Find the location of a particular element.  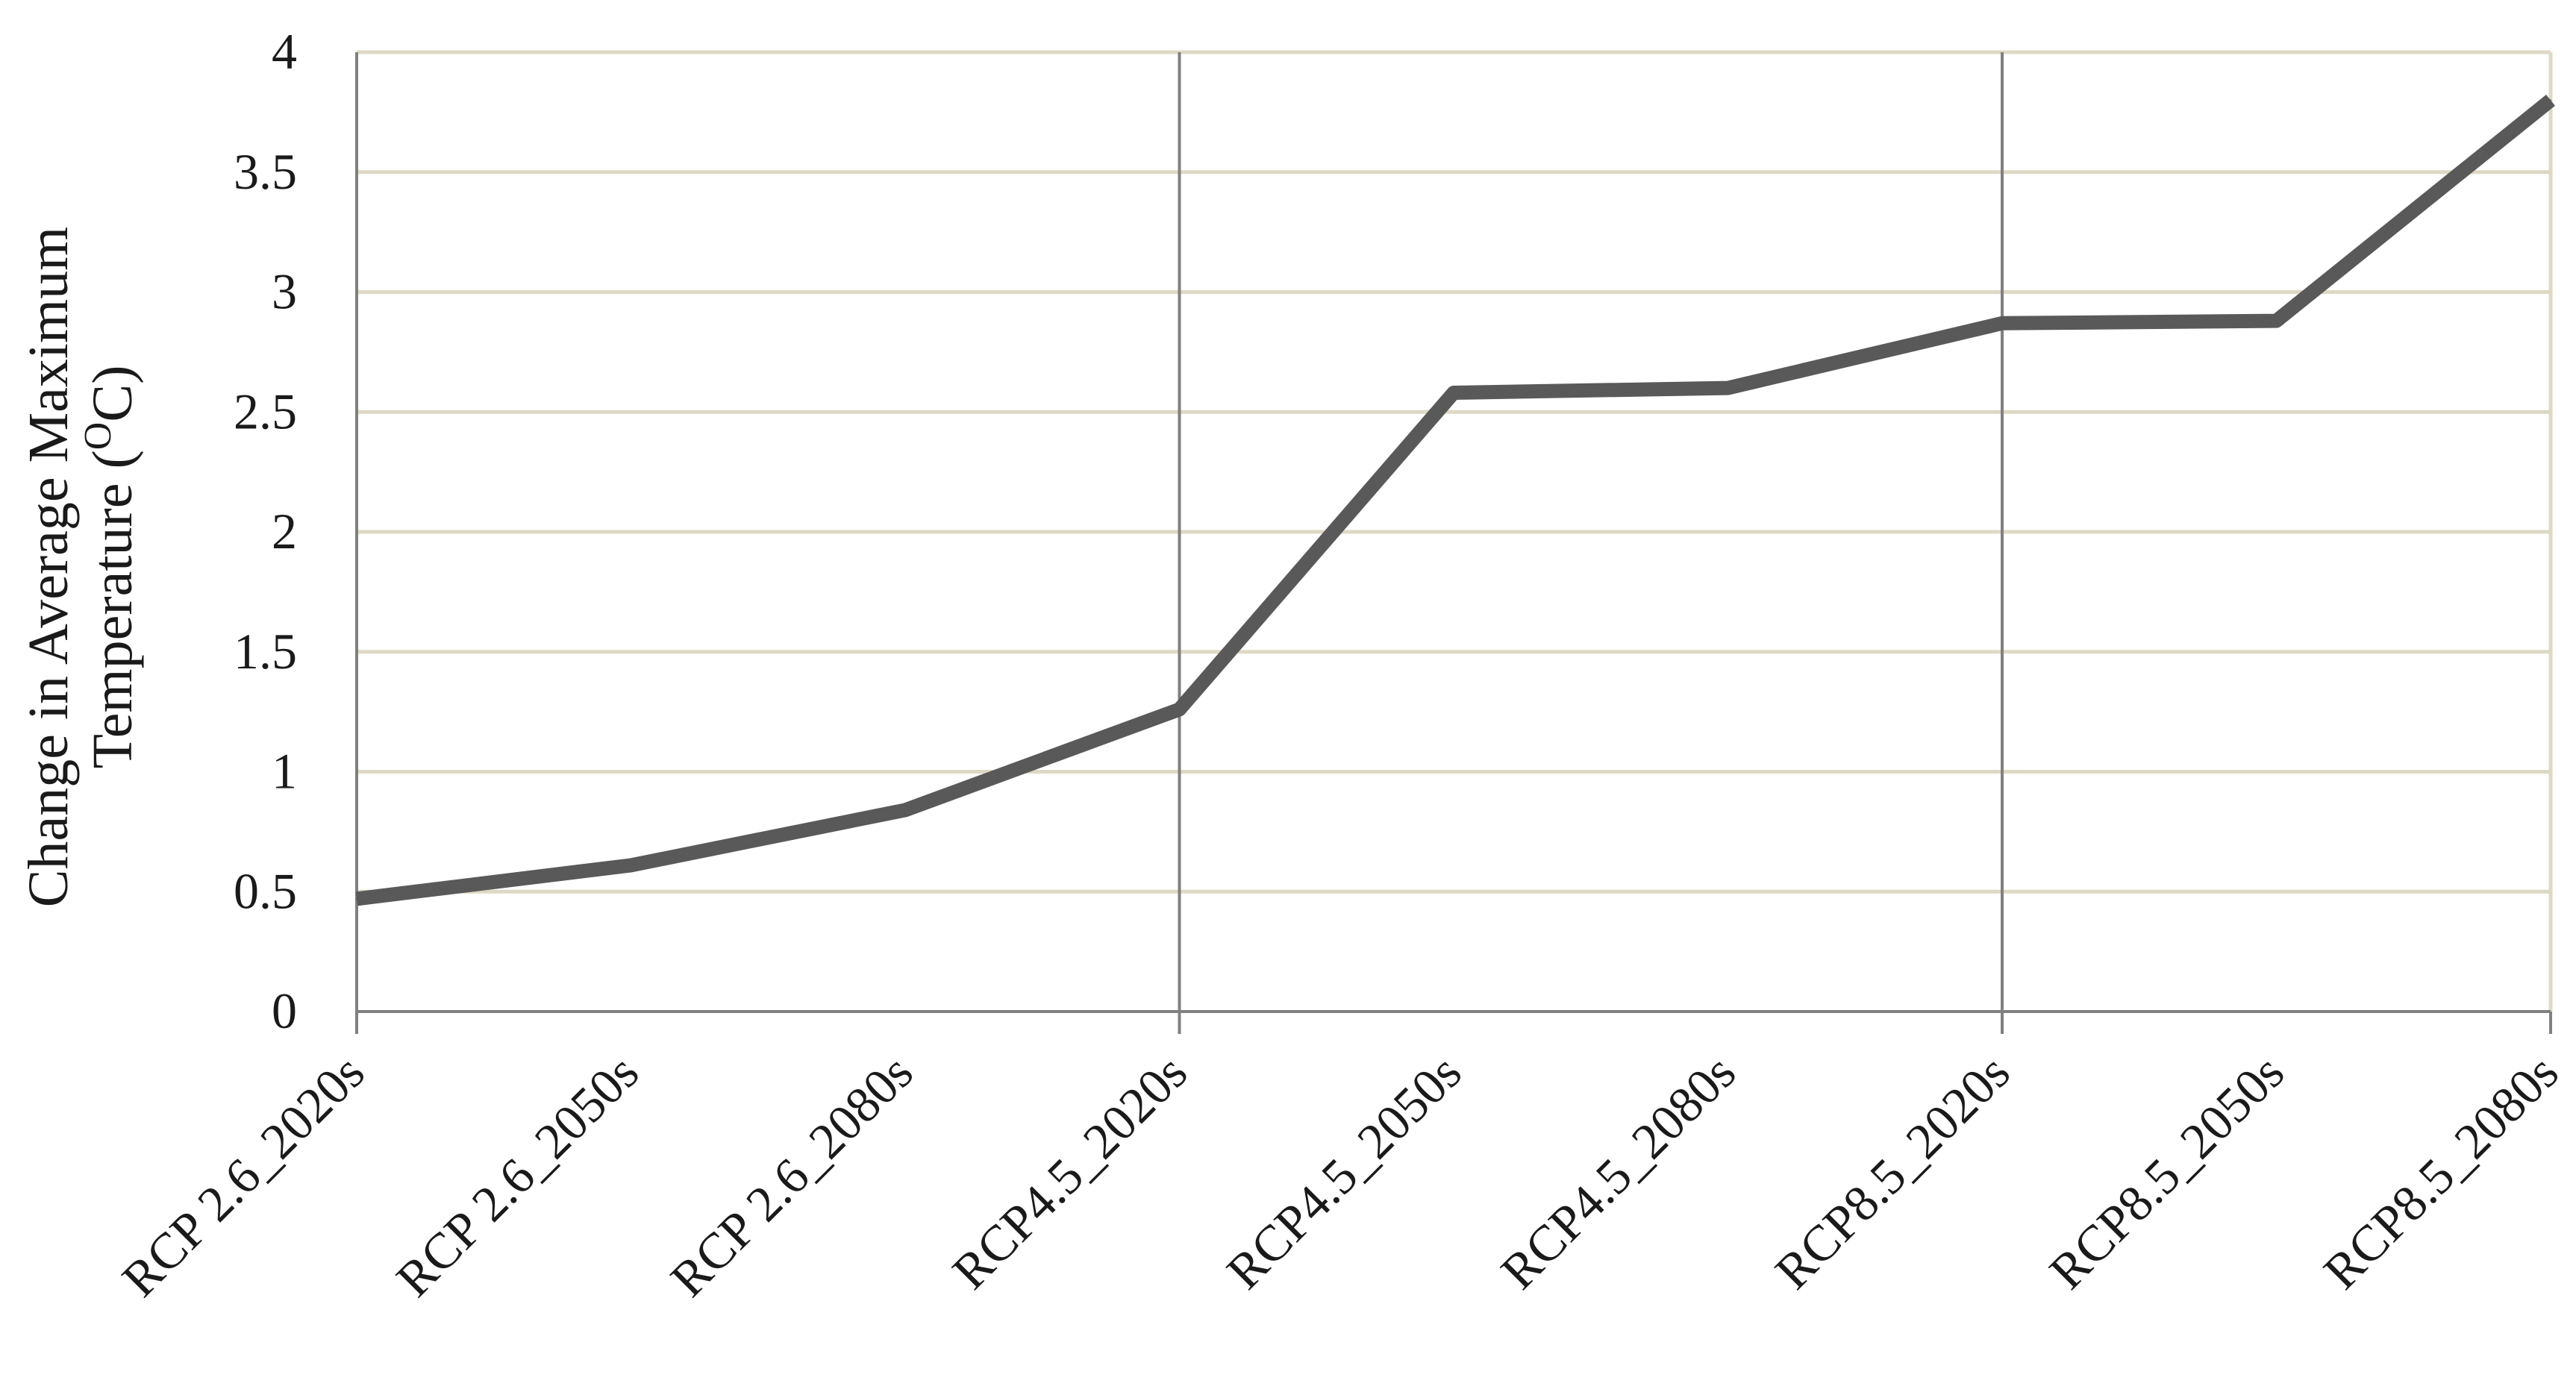

y-tick-label: 0.5 is located at coordinates (265, 890).